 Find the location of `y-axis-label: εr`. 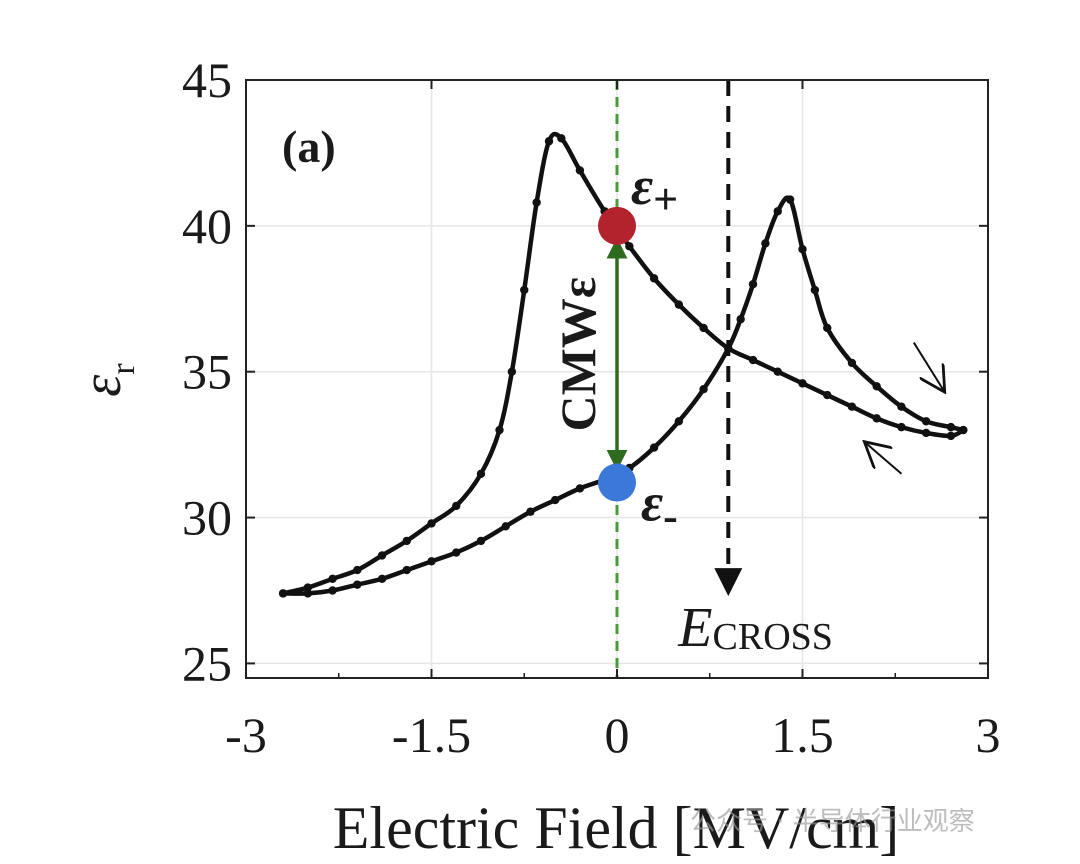

y-axis-label: εr is located at coordinates (106, 380).